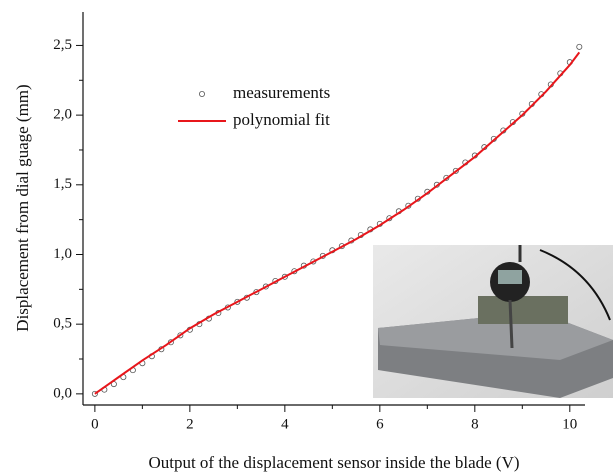 The width and height of the screenshot is (616, 475). What do you see at coordinates (62, 393) in the screenshot?
I see `y-tick-label: 0,0` at bounding box center [62, 393].